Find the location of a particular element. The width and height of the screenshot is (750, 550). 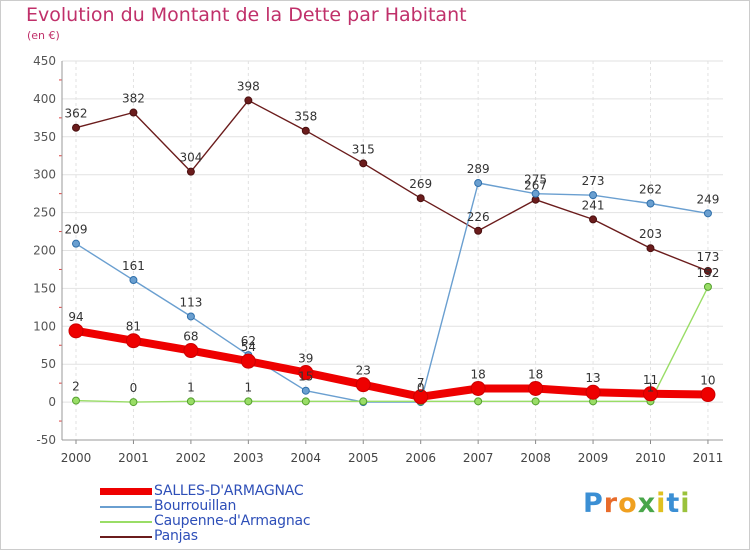

y-tick-label: 200 is located at coordinates (44, 251).